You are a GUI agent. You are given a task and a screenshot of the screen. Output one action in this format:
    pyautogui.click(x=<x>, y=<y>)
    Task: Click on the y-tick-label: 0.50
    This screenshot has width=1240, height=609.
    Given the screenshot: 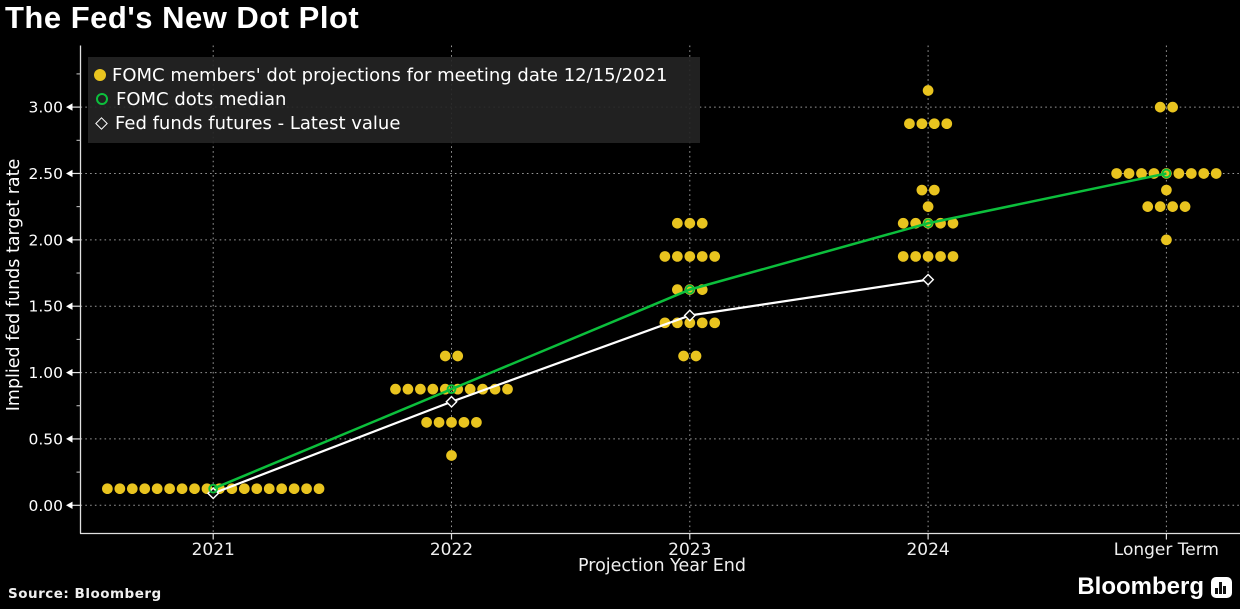 What is the action you would take?
    pyautogui.click(x=45, y=439)
    